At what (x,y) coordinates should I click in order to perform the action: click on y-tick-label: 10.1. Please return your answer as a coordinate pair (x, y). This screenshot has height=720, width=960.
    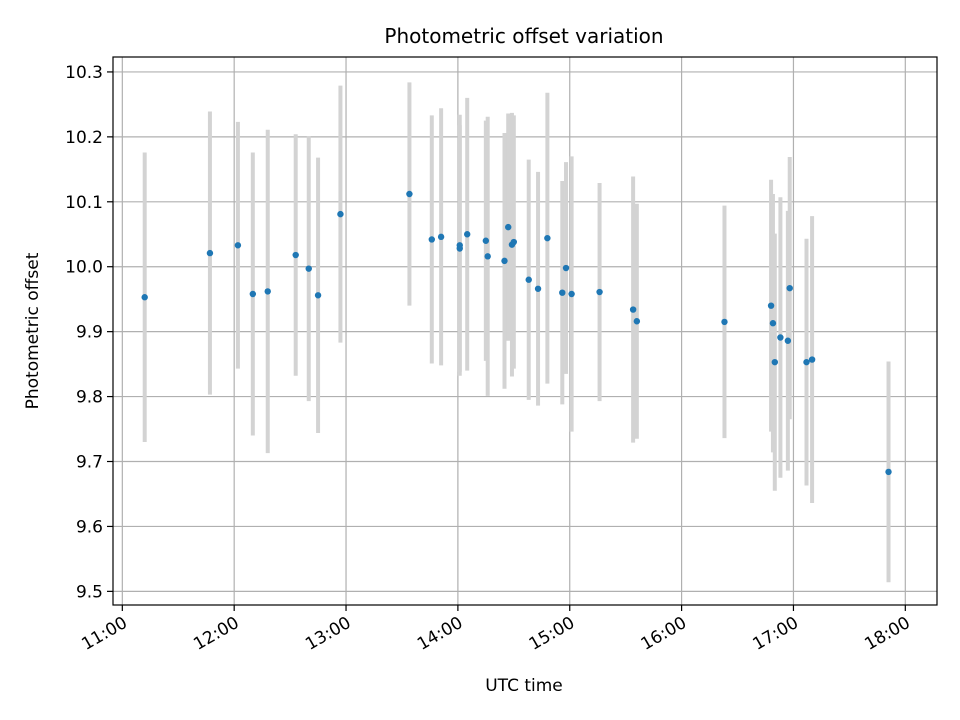
    Looking at the image, I should click on (84, 203).